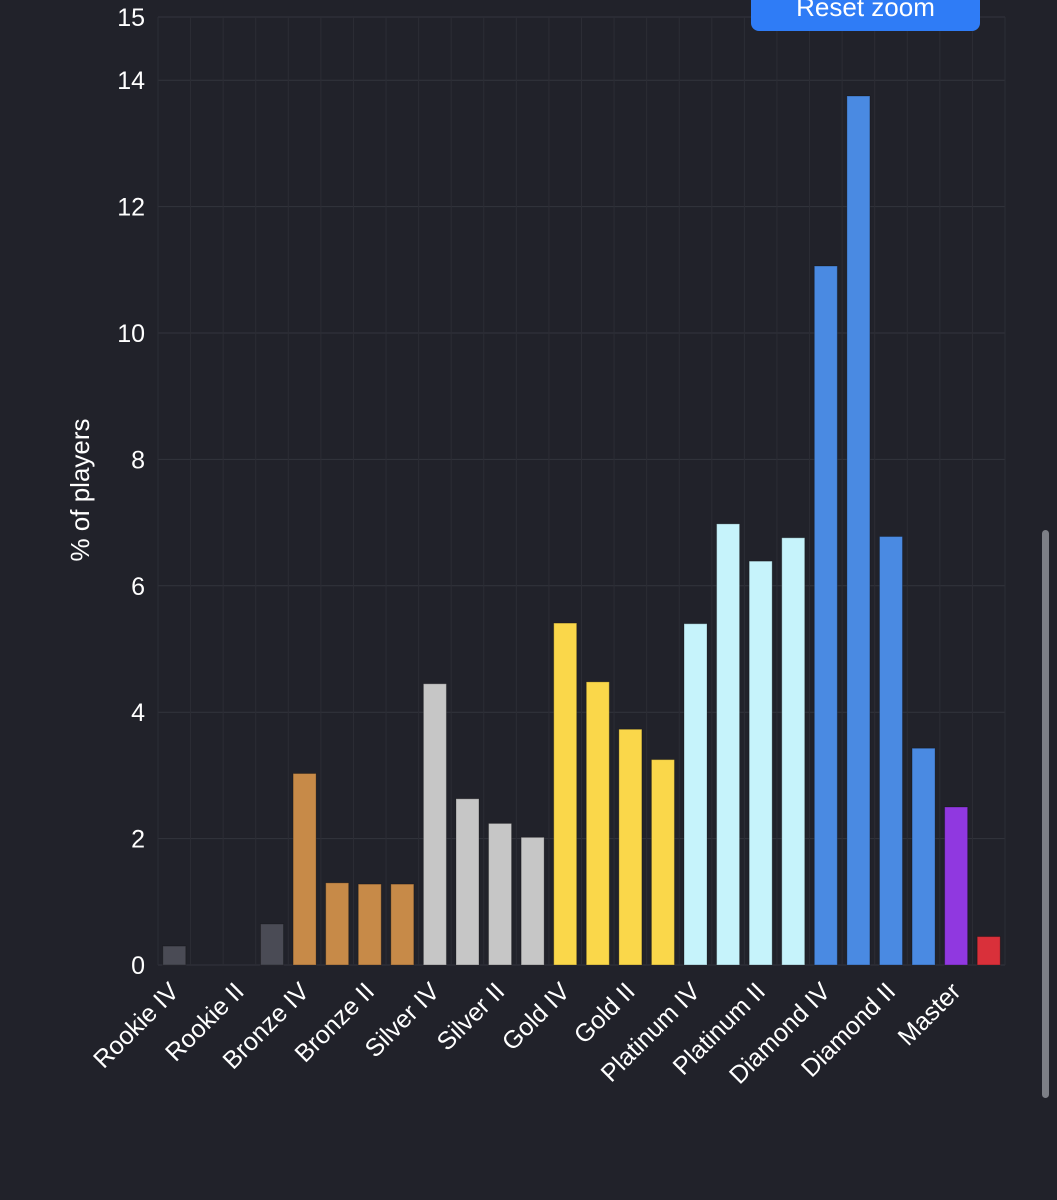 This screenshot has height=1200, width=1057. Describe the element at coordinates (131, 81) in the screenshot. I see `y-tick-label: 14` at that location.